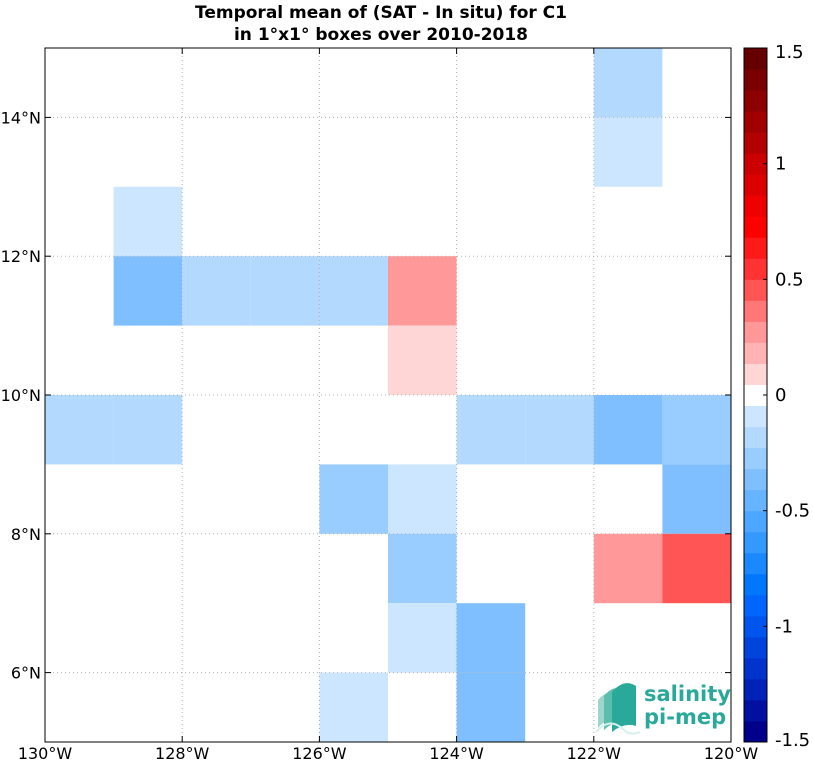 Image resolution: width=813 pixels, height=763 pixels. What do you see at coordinates (381, 13) in the screenshot?
I see `chart-title: Temporal mean of (SAT - In situ) for C1` at bounding box center [381, 13].